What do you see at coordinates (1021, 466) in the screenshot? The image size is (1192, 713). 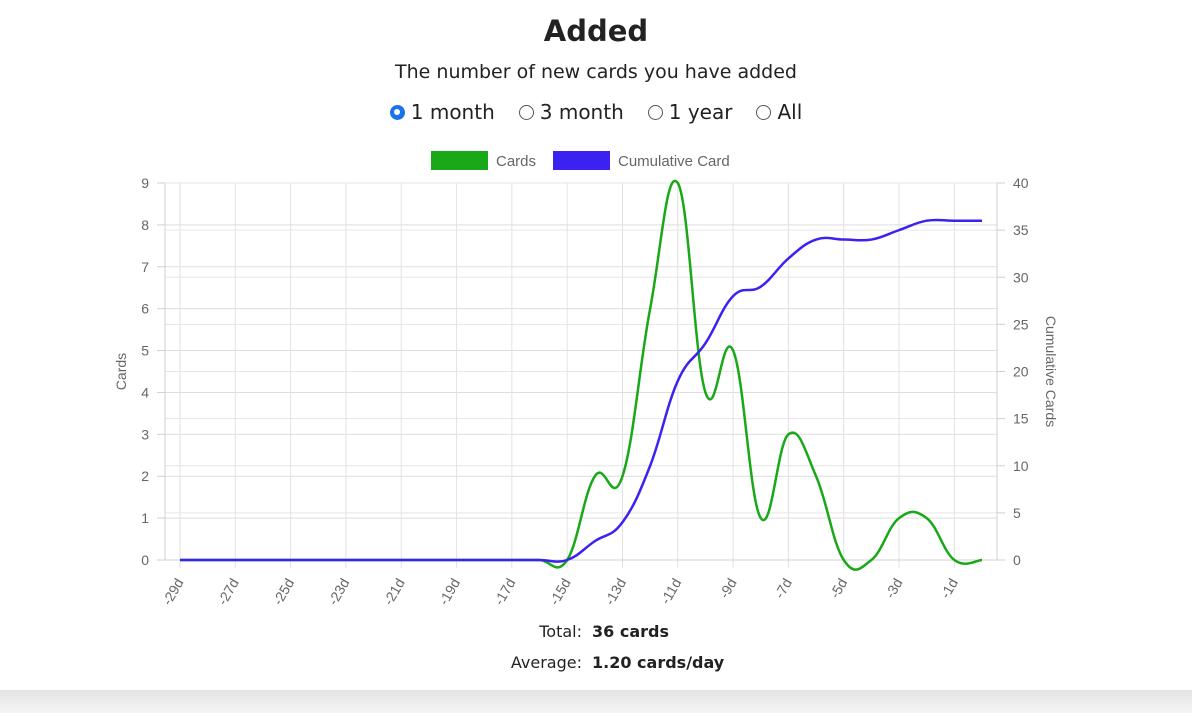 I see `y-right-tick-label: 10` at bounding box center [1021, 466].